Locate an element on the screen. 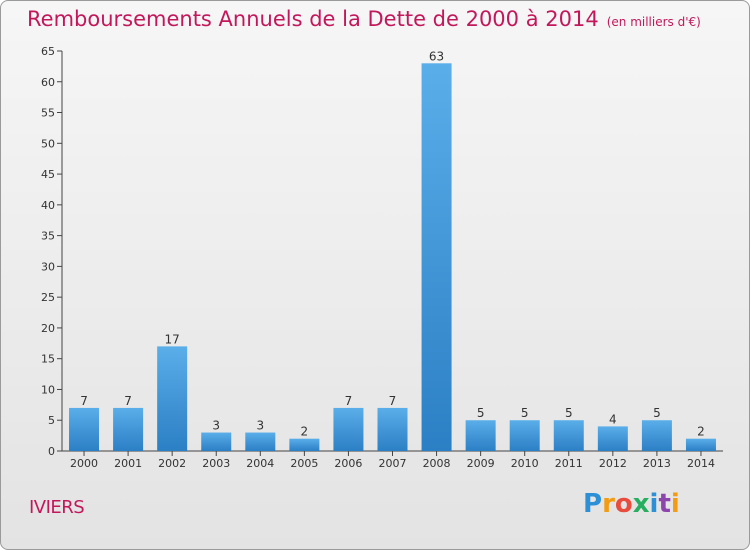 The height and width of the screenshot is (550, 750). bar-2001 is located at coordinates (128, 429).